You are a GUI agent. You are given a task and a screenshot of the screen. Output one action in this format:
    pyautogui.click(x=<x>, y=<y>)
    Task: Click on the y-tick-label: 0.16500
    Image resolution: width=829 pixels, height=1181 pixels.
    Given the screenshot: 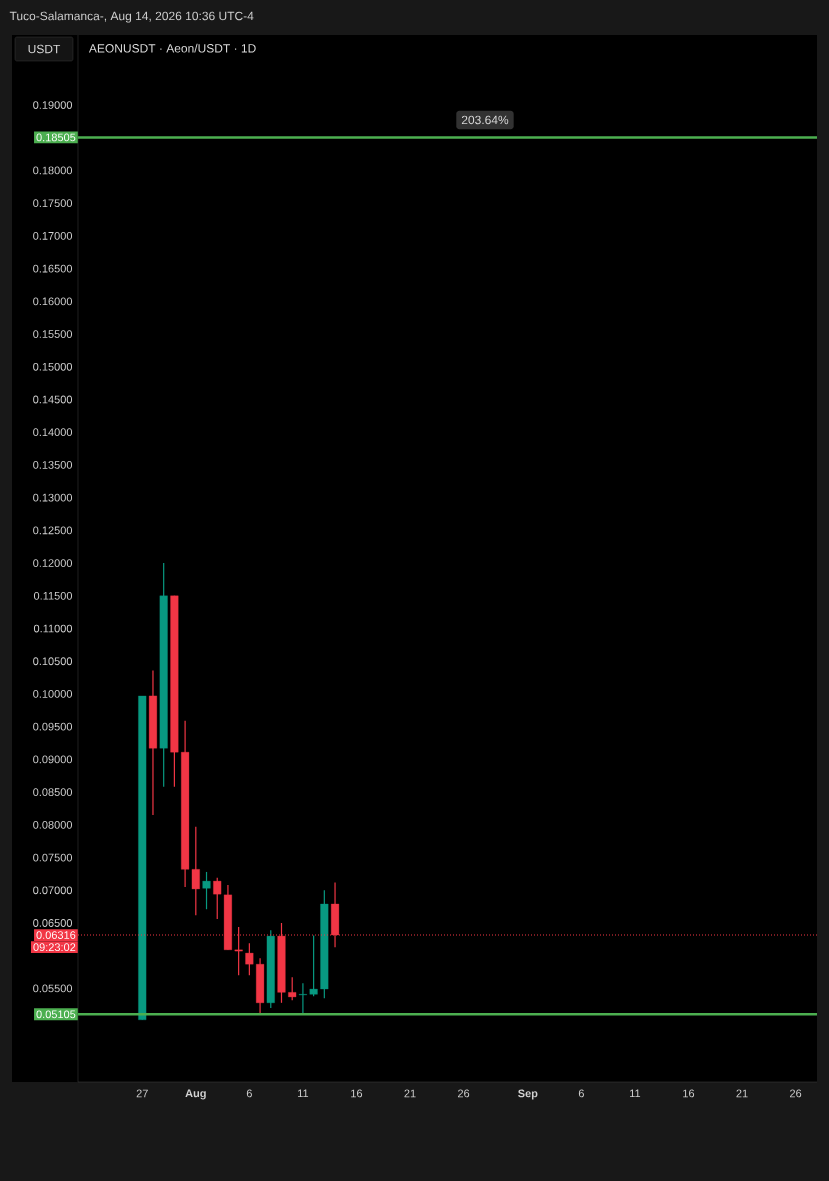 What is the action you would take?
    pyautogui.click(x=53, y=268)
    